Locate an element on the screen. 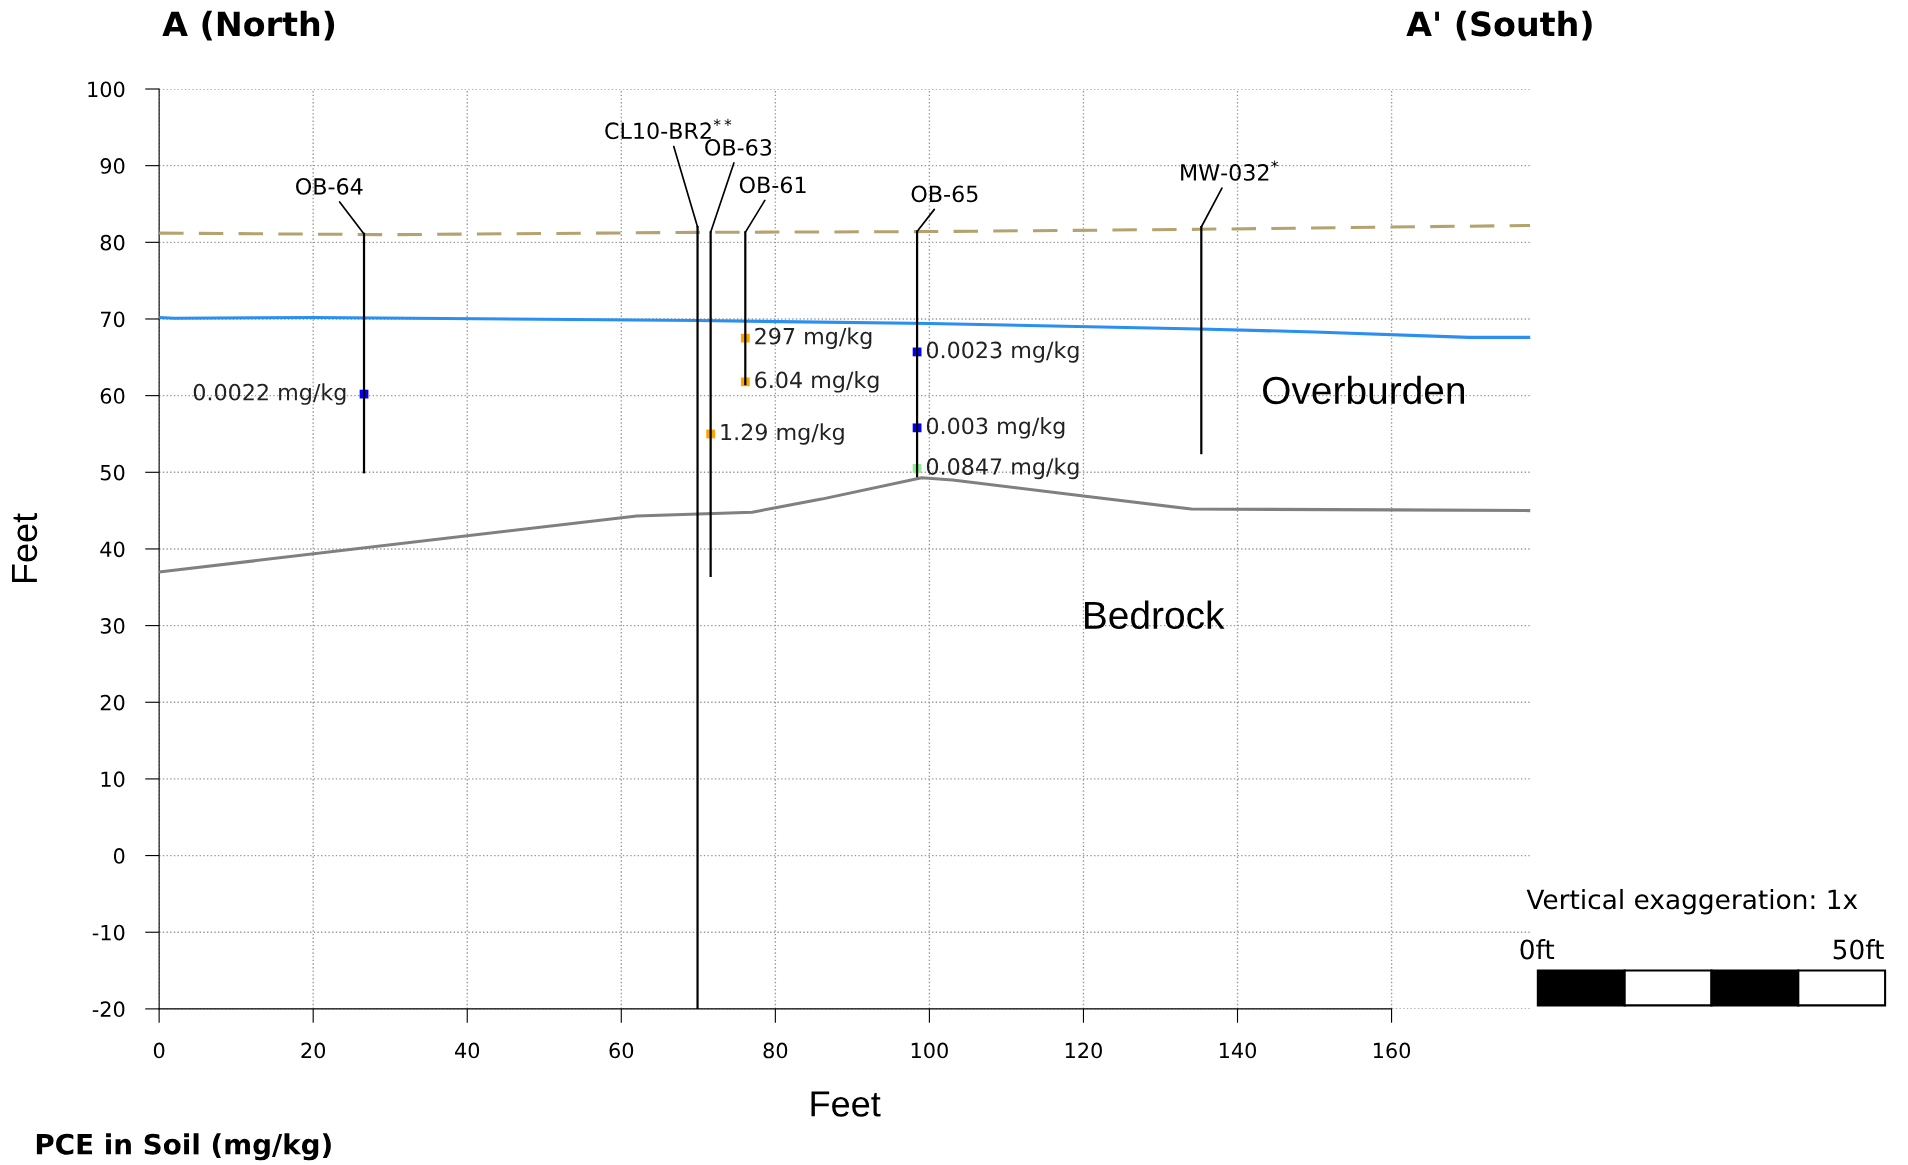 This screenshot has height=1165, width=1908. x-tick-label: 80 is located at coordinates (775, 1050).